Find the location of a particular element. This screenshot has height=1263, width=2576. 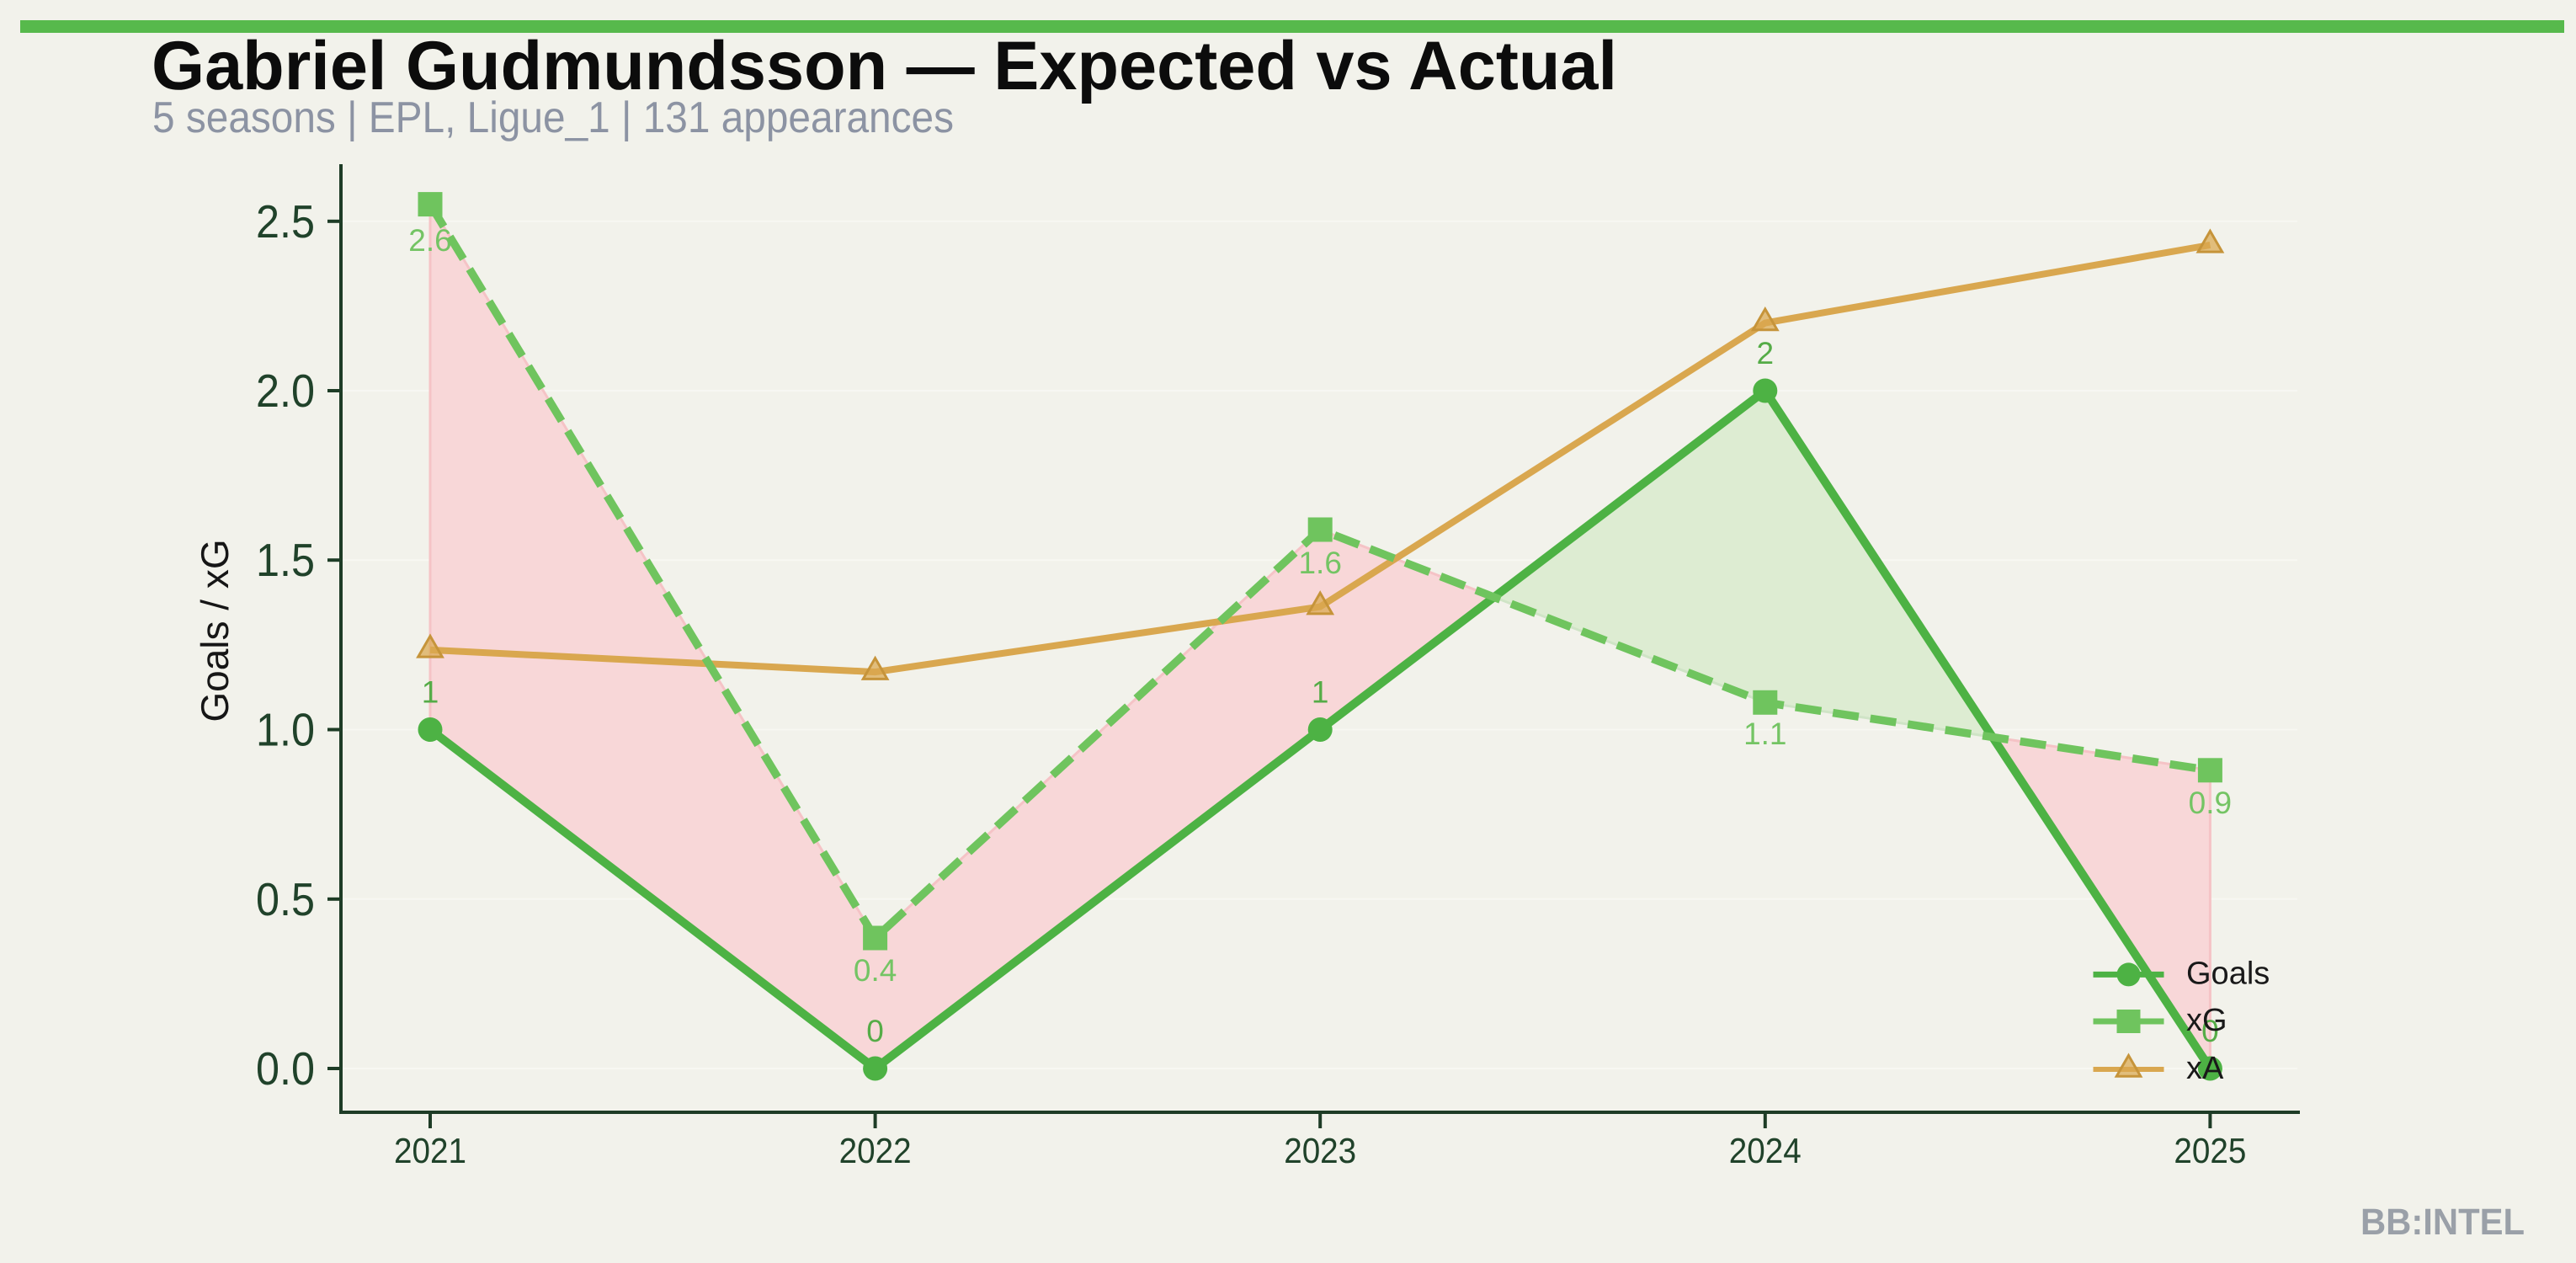

svg-text: 2.5 is located at coordinates (286, 221).